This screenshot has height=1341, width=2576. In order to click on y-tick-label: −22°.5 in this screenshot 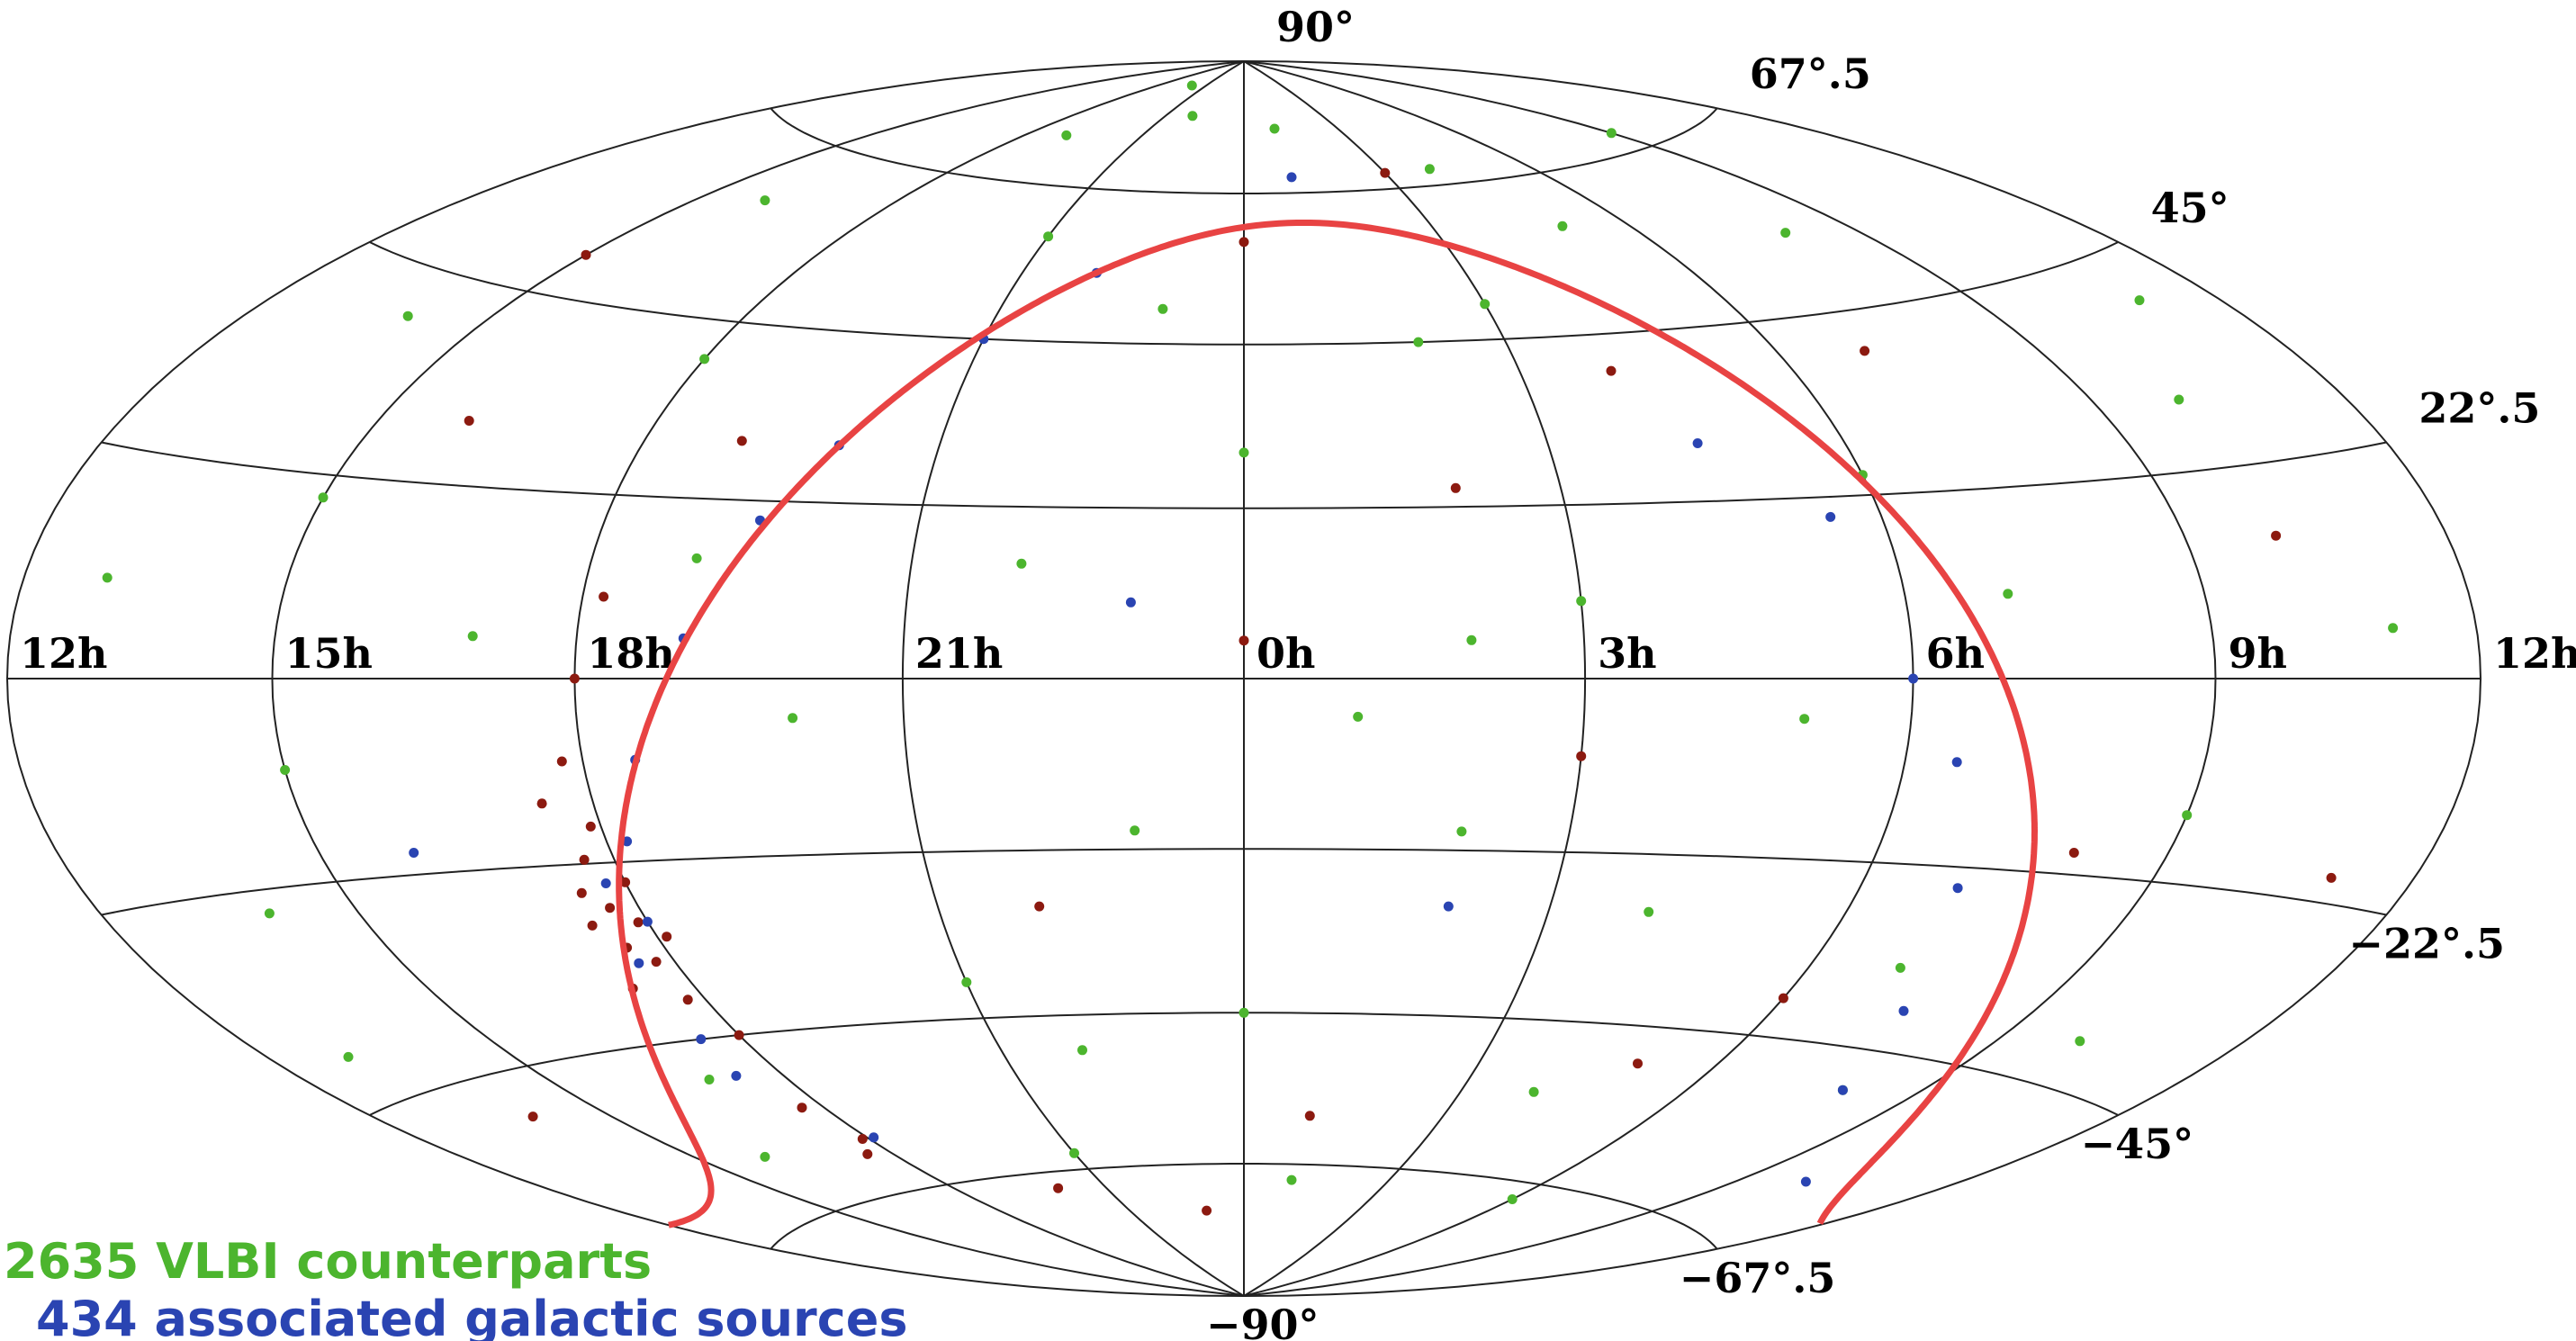, I will do `click(2426, 944)`.